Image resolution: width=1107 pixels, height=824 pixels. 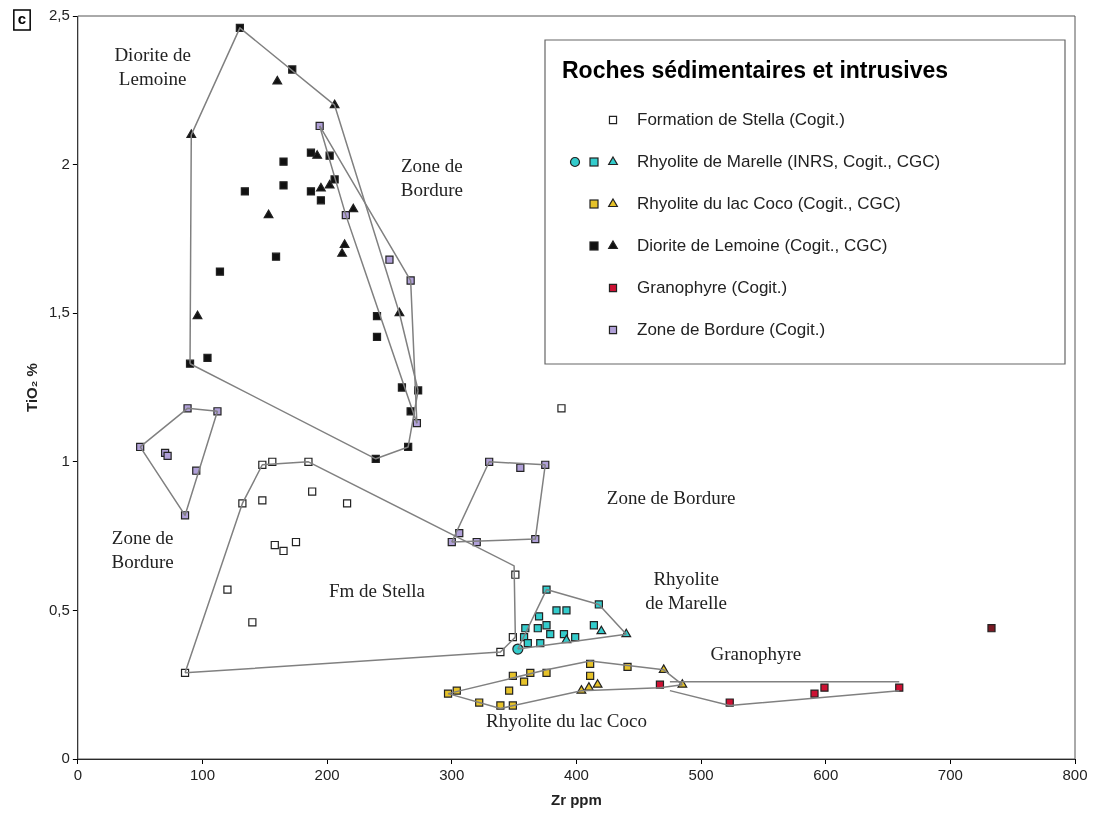 What do you see at coordinates (576, 800) in the screenshot?
I see `x-axis-title: Zr ppm` at bounding box center [576, 800].